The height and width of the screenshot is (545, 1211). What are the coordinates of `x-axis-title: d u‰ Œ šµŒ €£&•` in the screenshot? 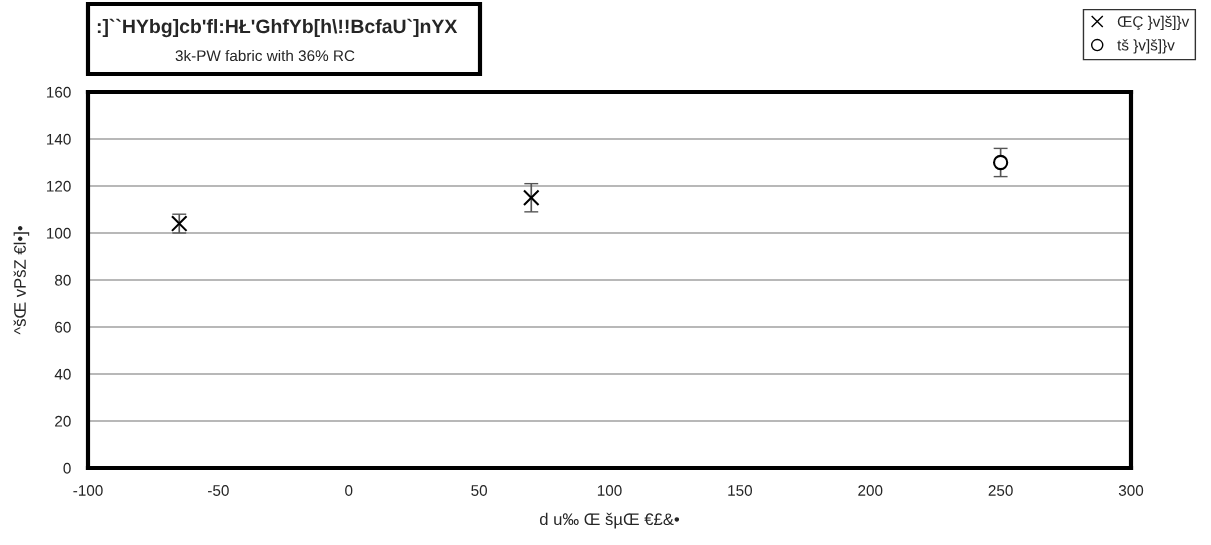 It's located at (609, 520).